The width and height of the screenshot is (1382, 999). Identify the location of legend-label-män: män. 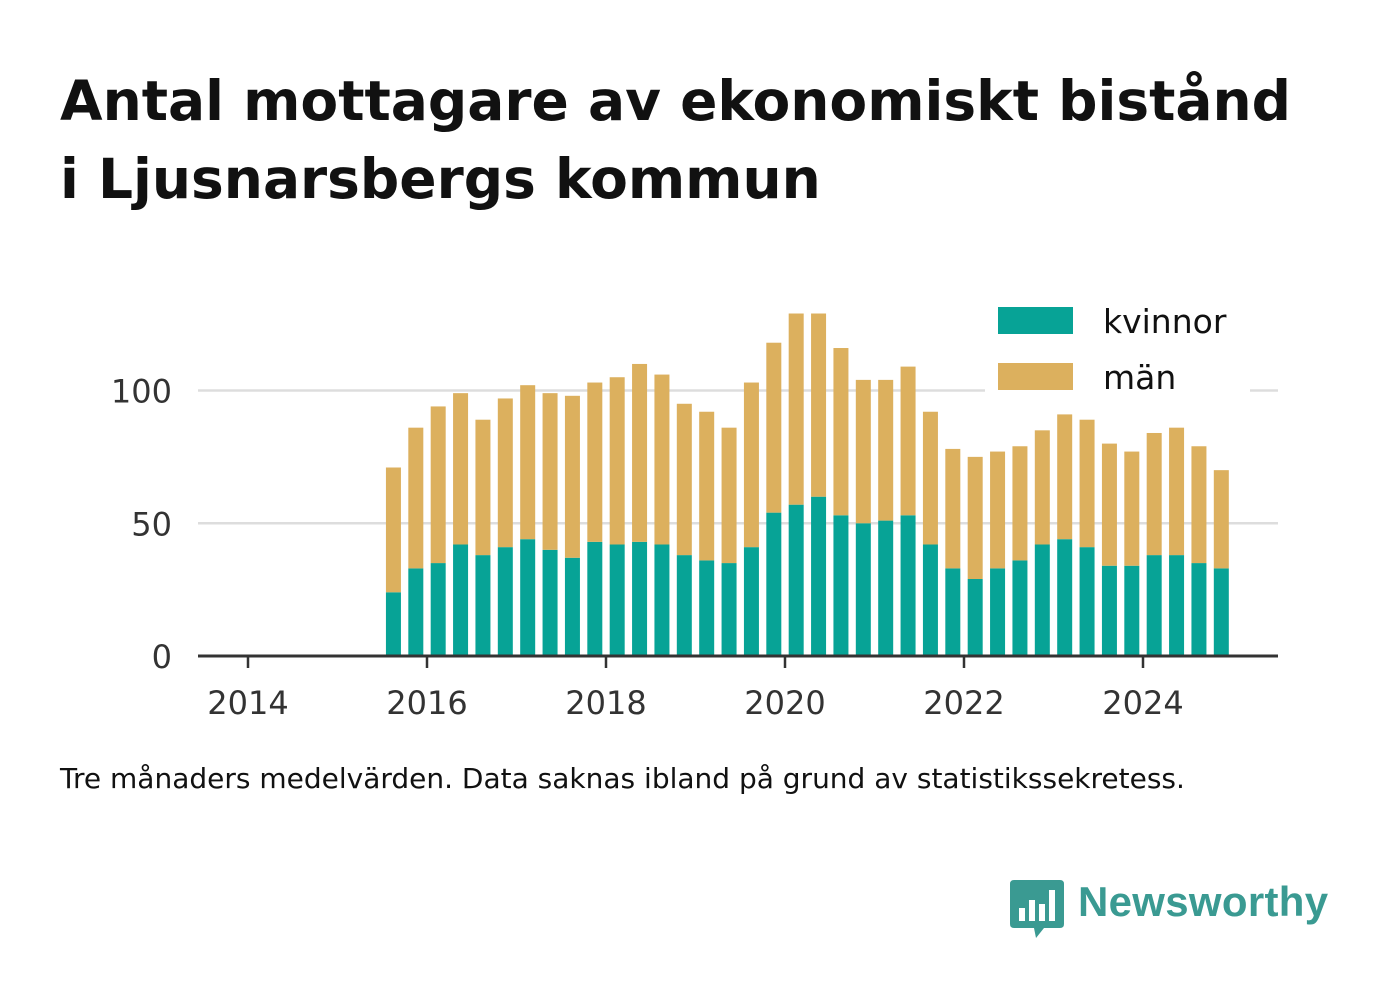
(1139, 377).